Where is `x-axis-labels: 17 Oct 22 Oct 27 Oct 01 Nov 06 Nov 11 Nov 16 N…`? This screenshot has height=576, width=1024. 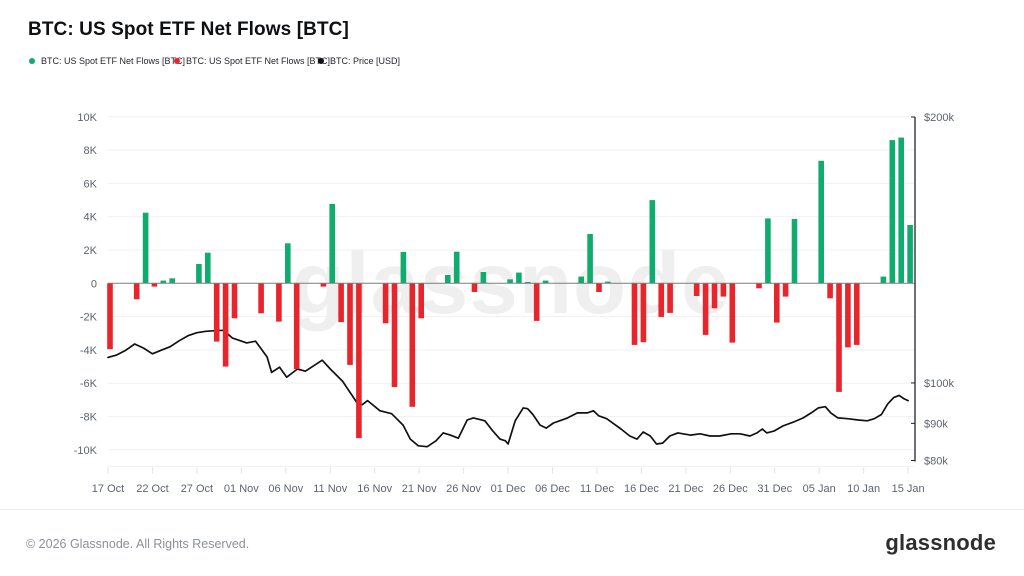 x-axis-labels: 17 Oct 22 Oct 27 Oct 01 Nov 06 Nov 11 Nov 16 N… is located at coordinates (508, 481).